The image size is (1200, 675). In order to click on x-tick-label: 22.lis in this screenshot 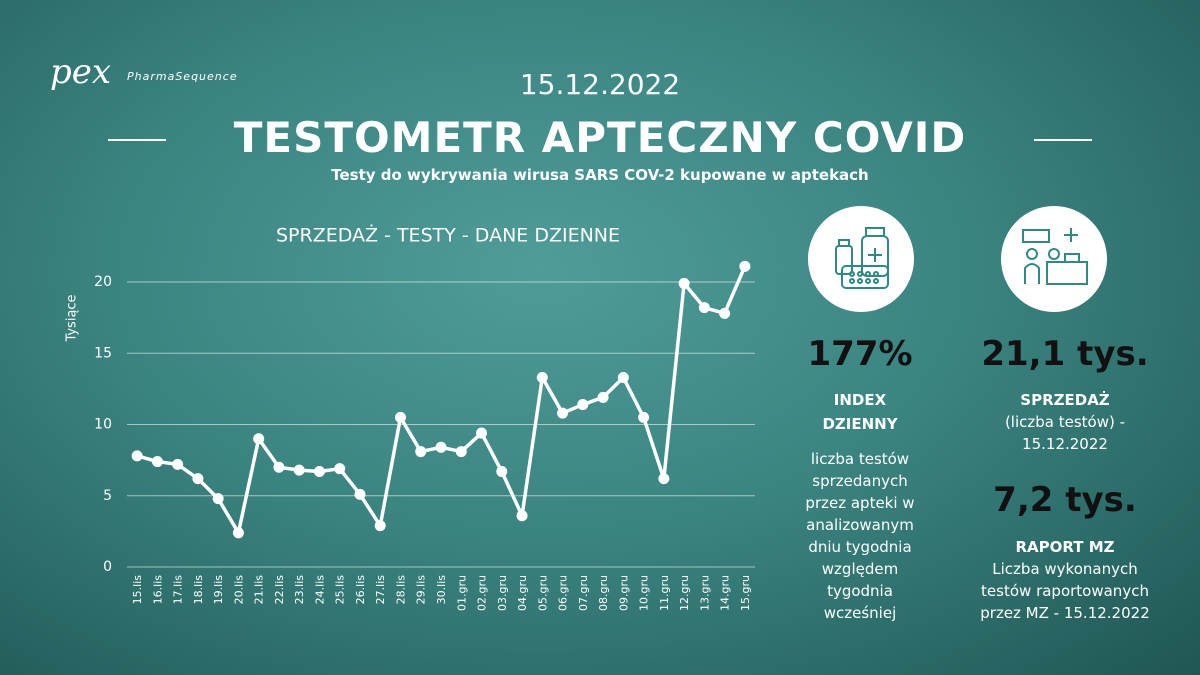, I will do `click(279, 590)`.